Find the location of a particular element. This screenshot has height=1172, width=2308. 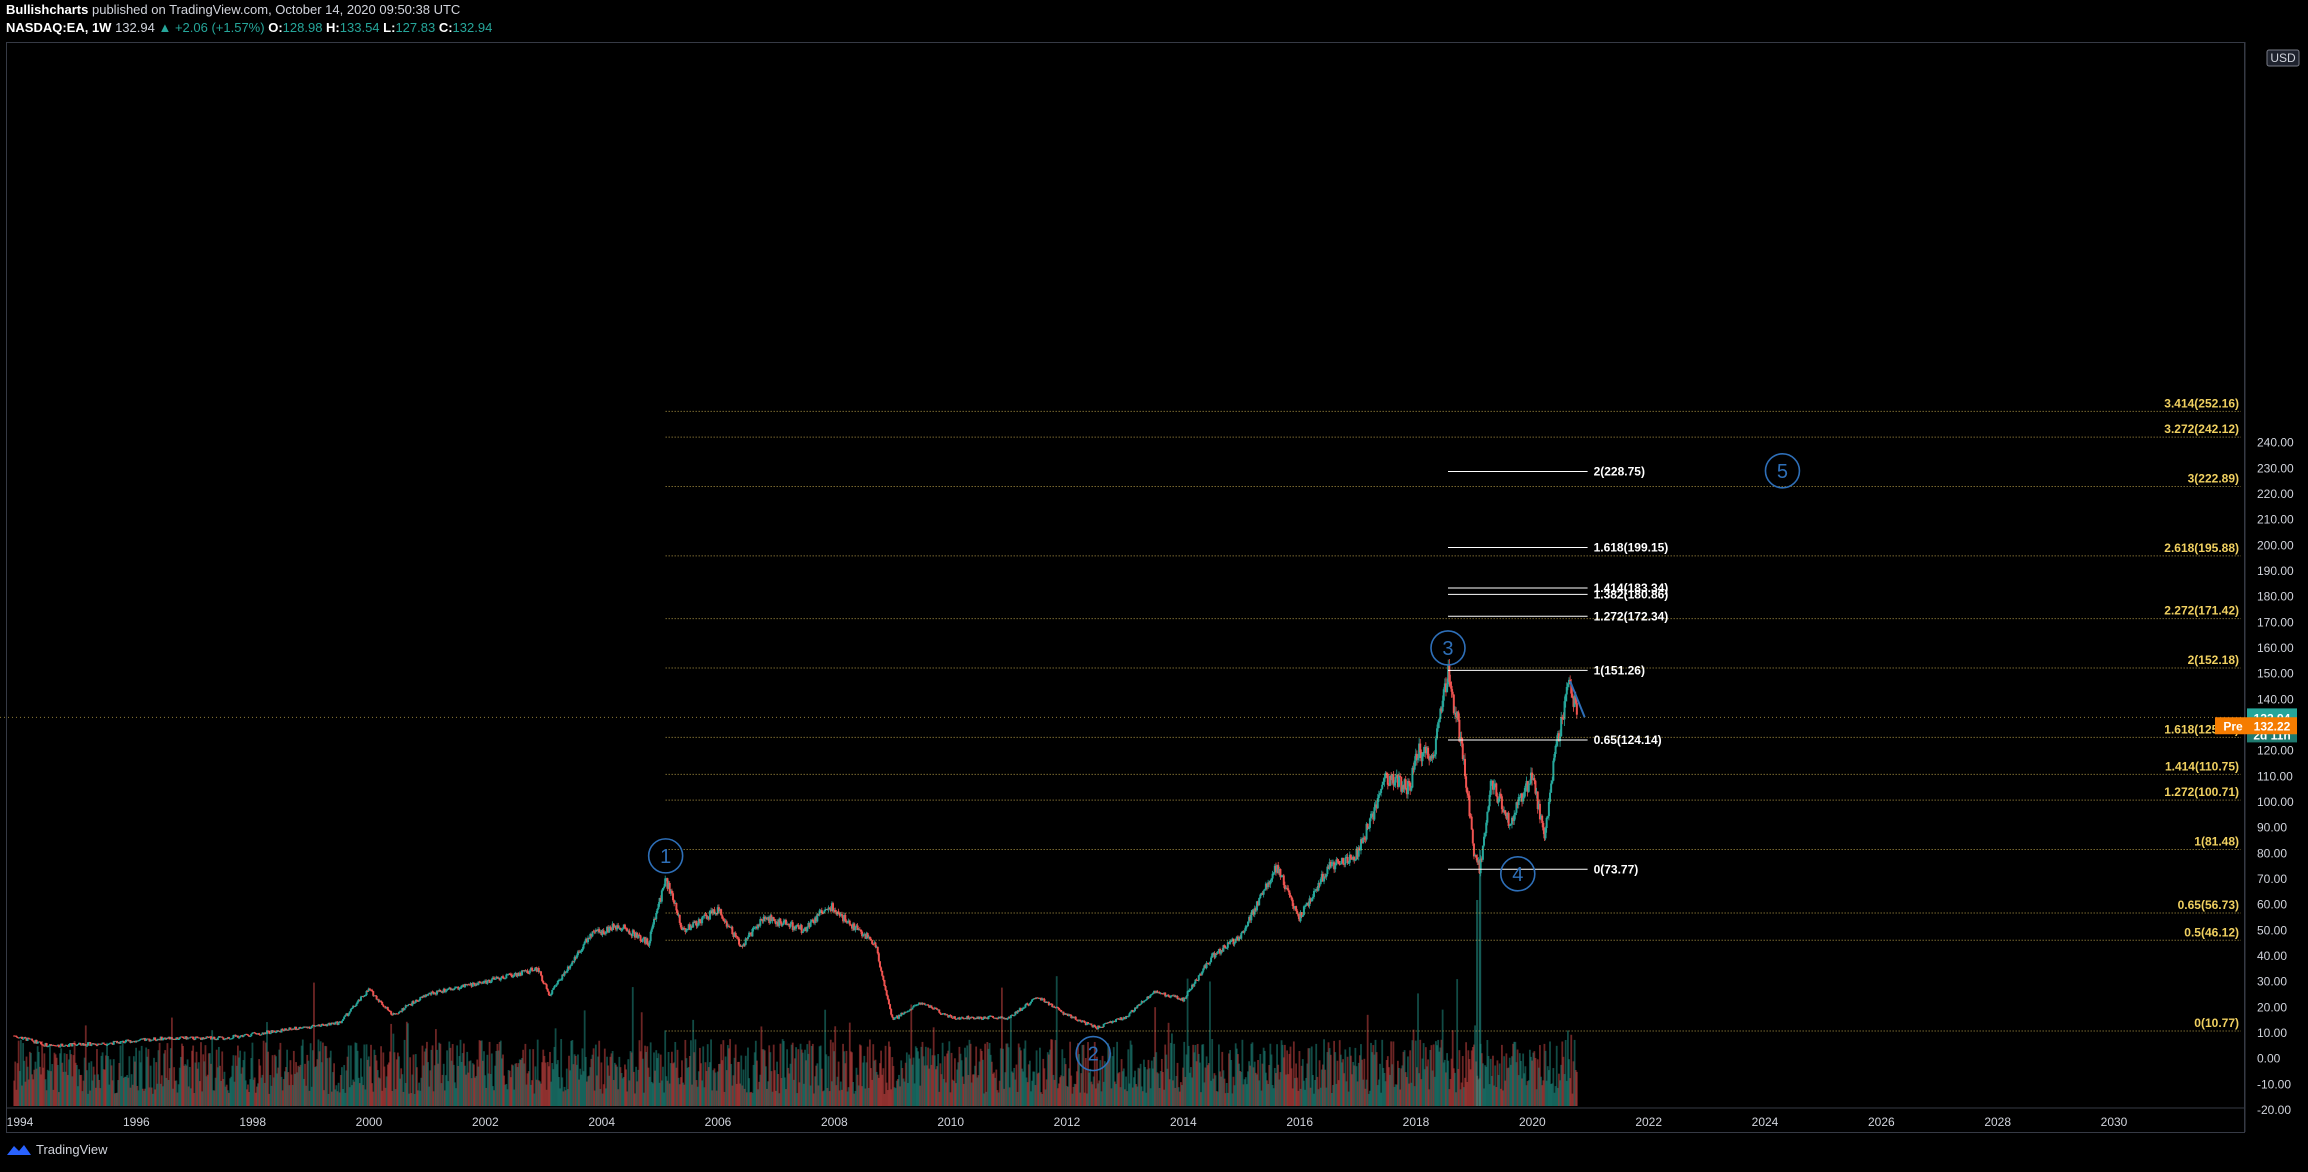

tradingview-brand: TradingView is located at coordinates (72, 1149).